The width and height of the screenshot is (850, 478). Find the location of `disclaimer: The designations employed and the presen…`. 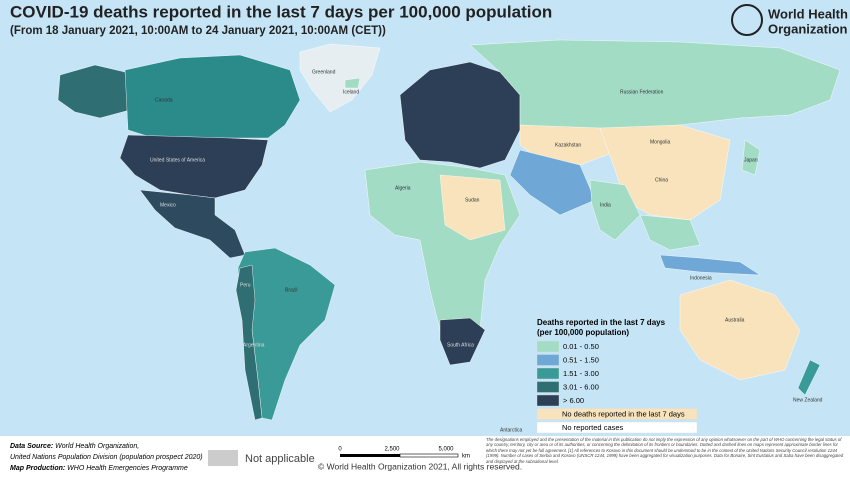

disclaimer: The designations employed and the presen… is located at coordinates (665, 450).